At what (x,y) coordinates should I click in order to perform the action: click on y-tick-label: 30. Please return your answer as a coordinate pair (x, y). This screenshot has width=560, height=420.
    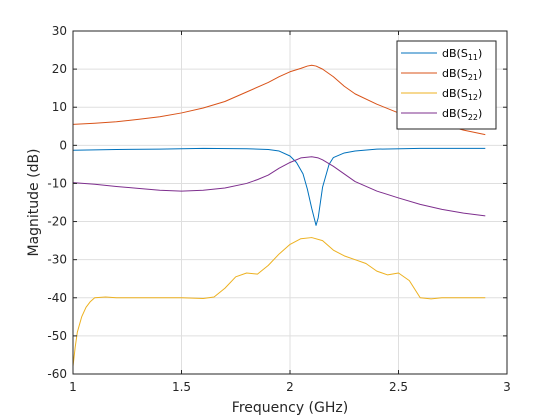
    Looking at the image, I should click on (59, 31).